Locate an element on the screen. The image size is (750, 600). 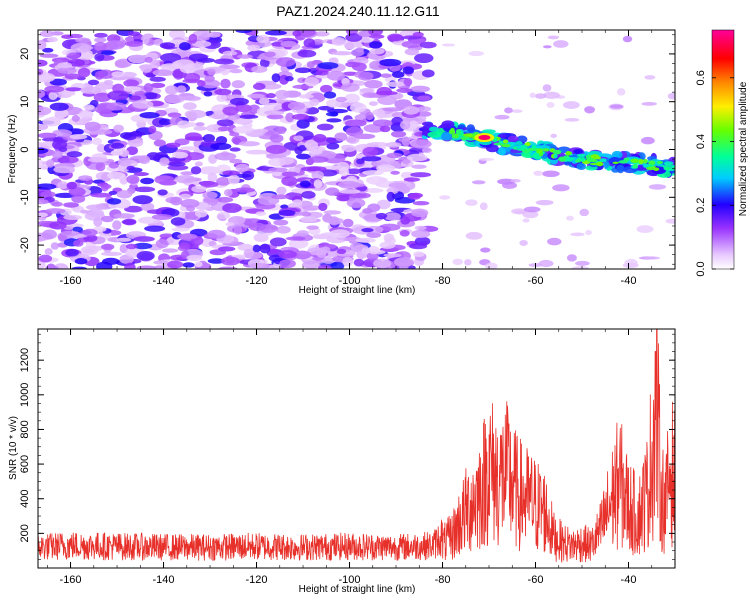
snr-xtick-label: -60 is located at coordinates (536, 580).